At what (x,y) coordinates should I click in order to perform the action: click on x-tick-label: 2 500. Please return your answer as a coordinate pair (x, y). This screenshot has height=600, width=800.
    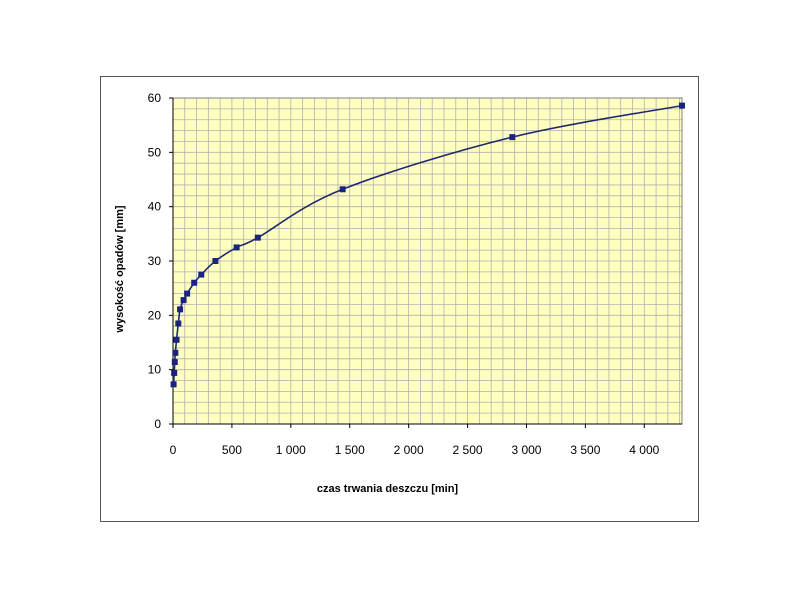
    Looking at the image, I should click on (468, 450).